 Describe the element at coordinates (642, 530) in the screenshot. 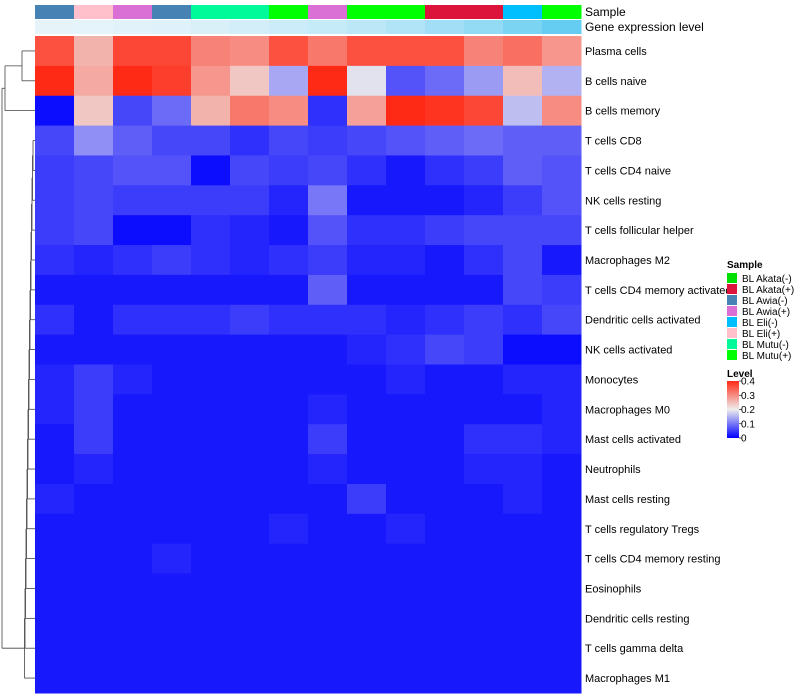

I see `row-label: T cells regulatory Tregs` at that location.